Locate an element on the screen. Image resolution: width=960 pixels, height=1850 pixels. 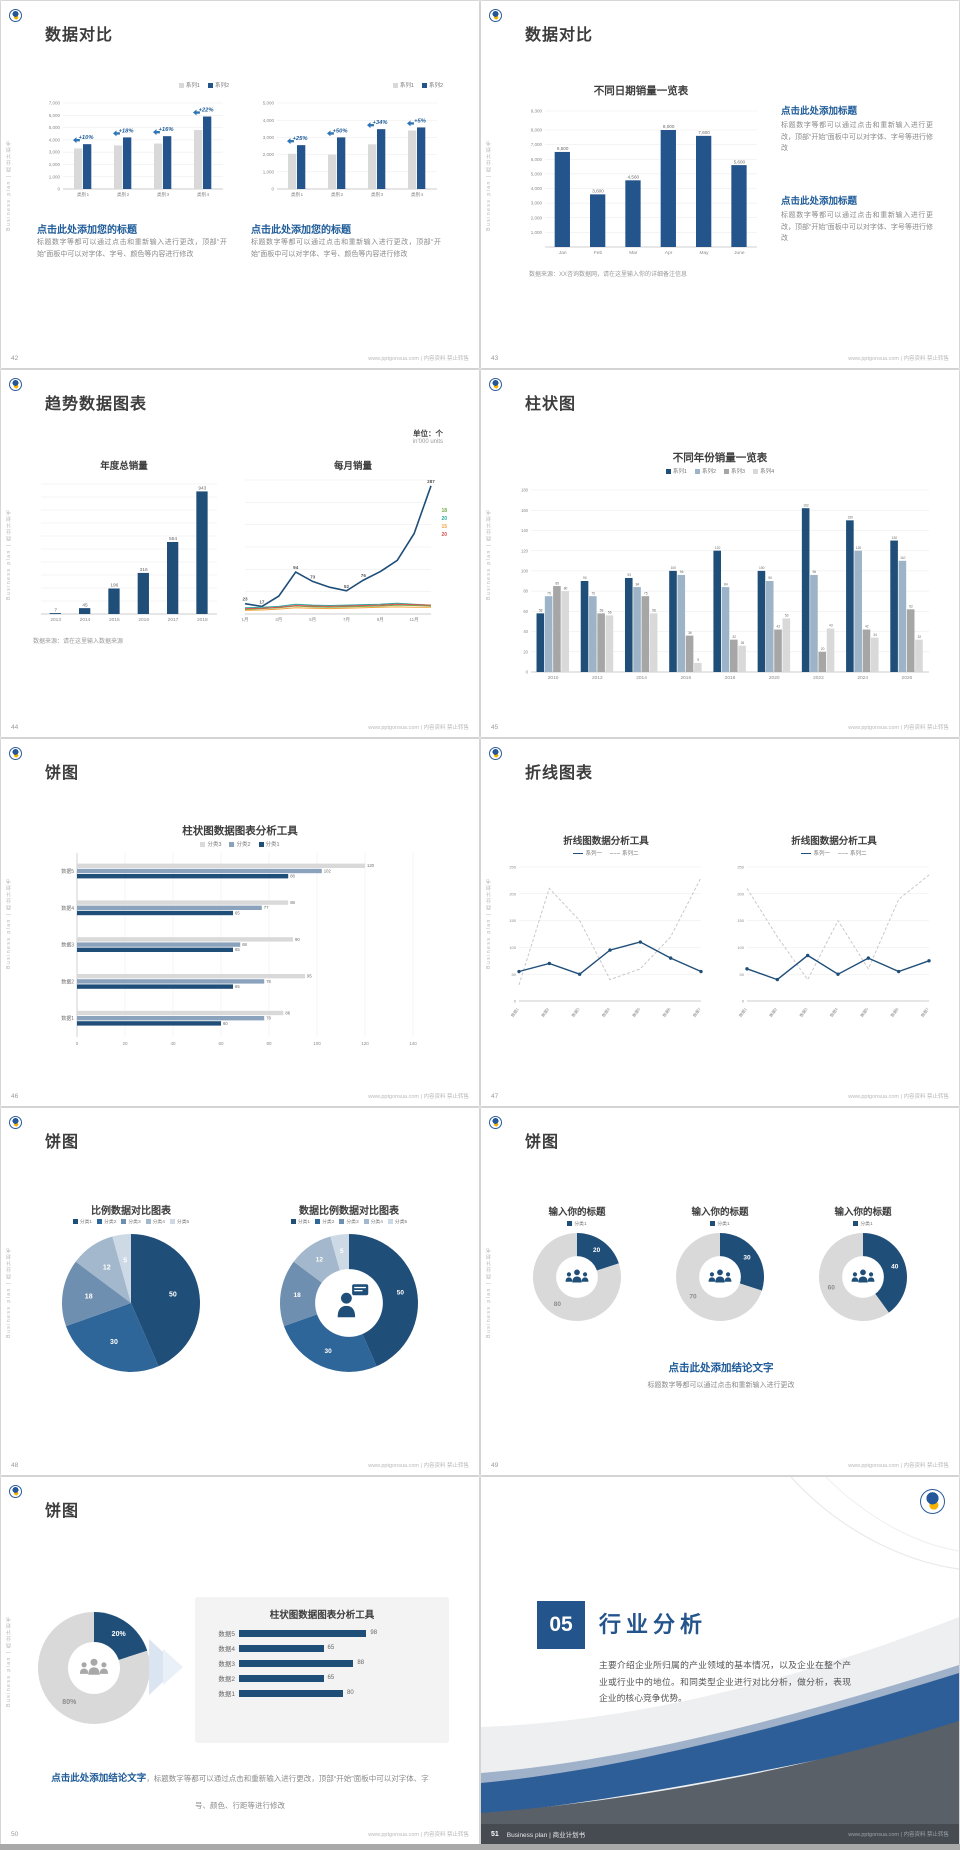
svg-text: 32 is located at coordinates (919, 637).